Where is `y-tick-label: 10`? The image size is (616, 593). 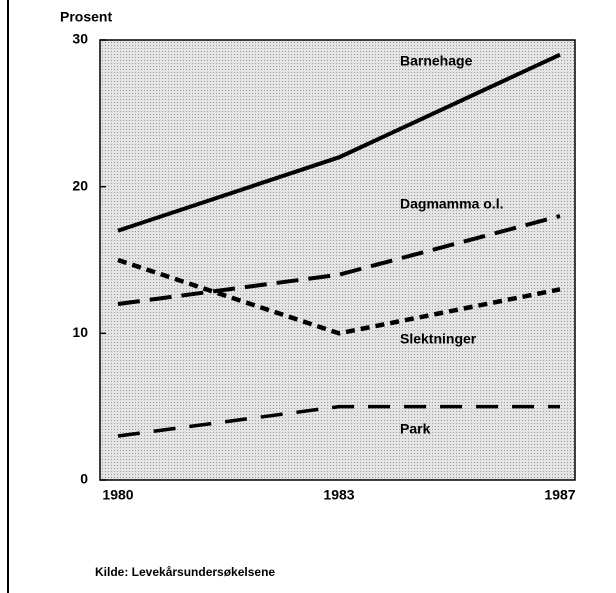
y-tick-label: 10 is located at coordinates (80, 332).